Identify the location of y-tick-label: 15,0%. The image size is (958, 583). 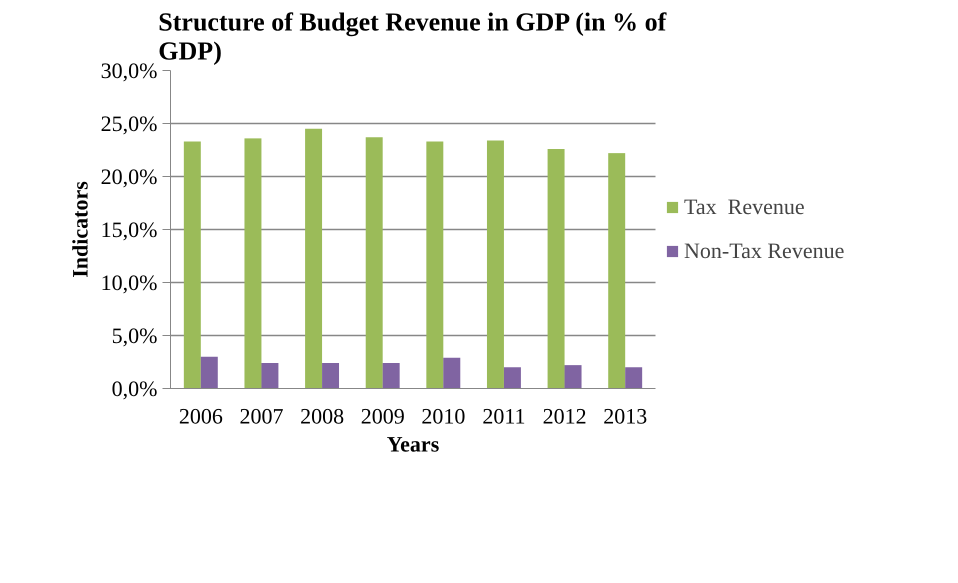
(129, 229).